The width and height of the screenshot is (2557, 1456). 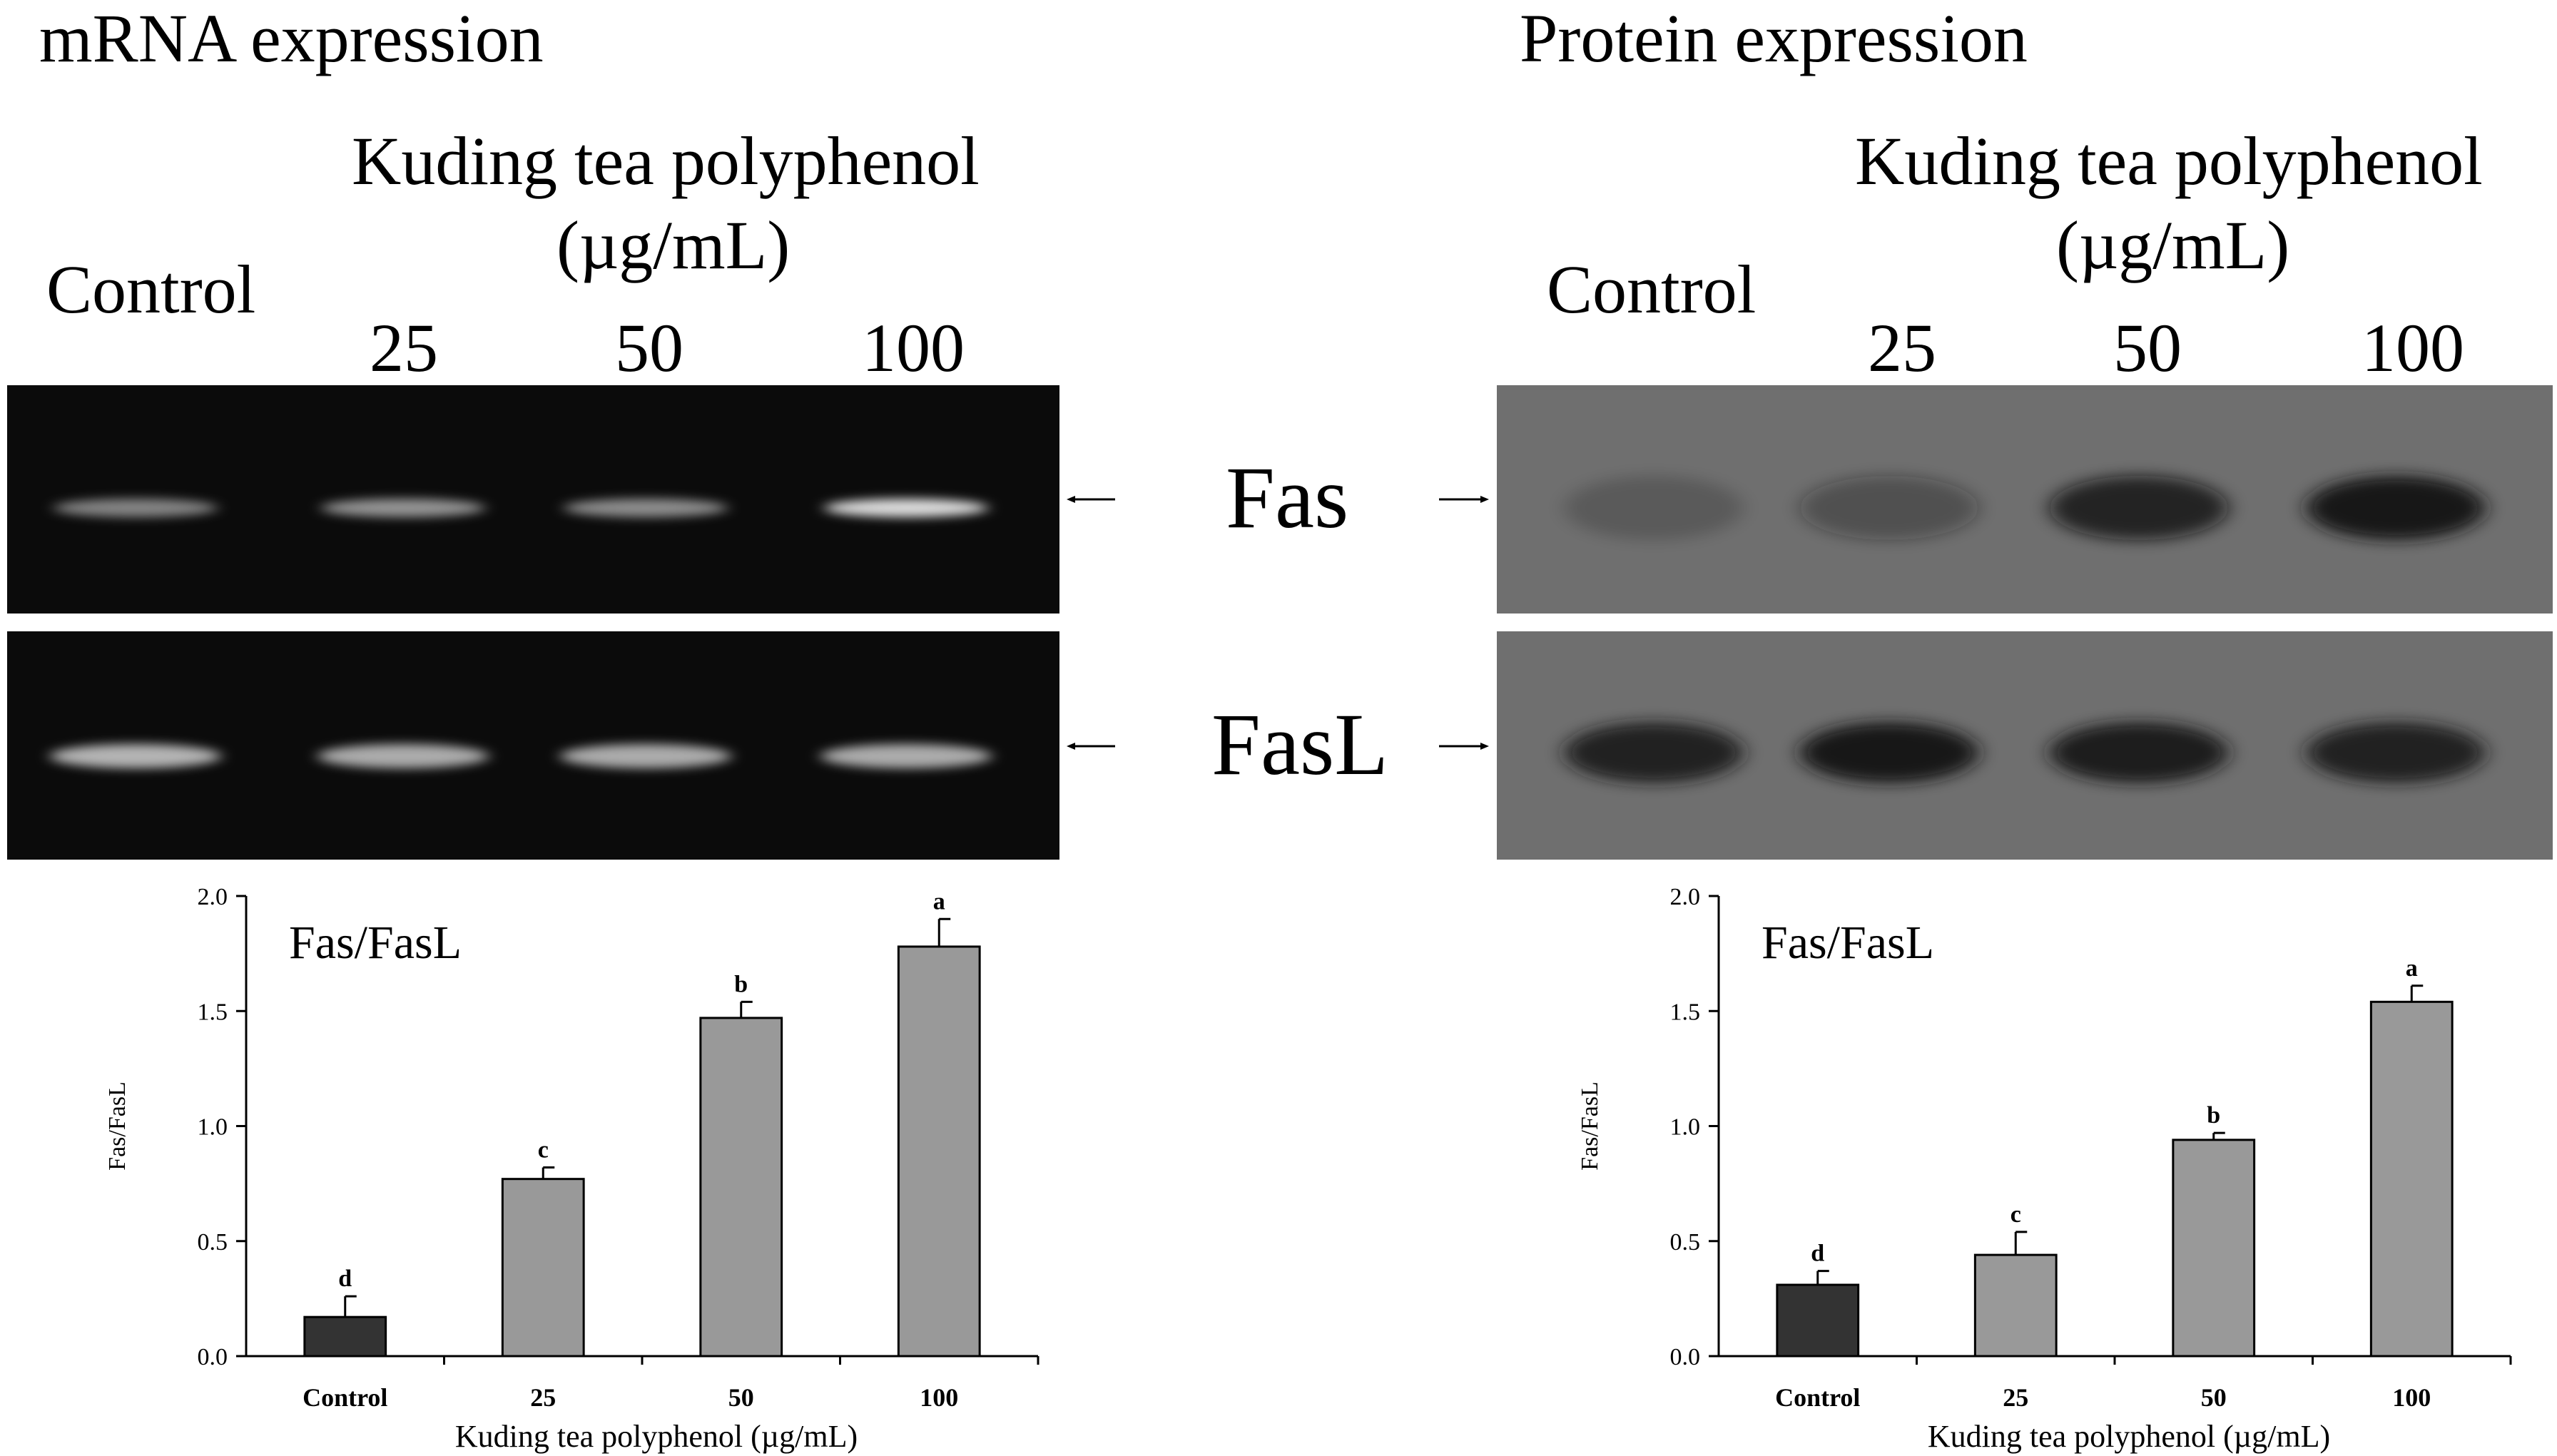 What do you see at coordinates (1464, 746) in the screenshot?
I see `protein-fasl-arrow-icon` at bounding box center [1464, 746].